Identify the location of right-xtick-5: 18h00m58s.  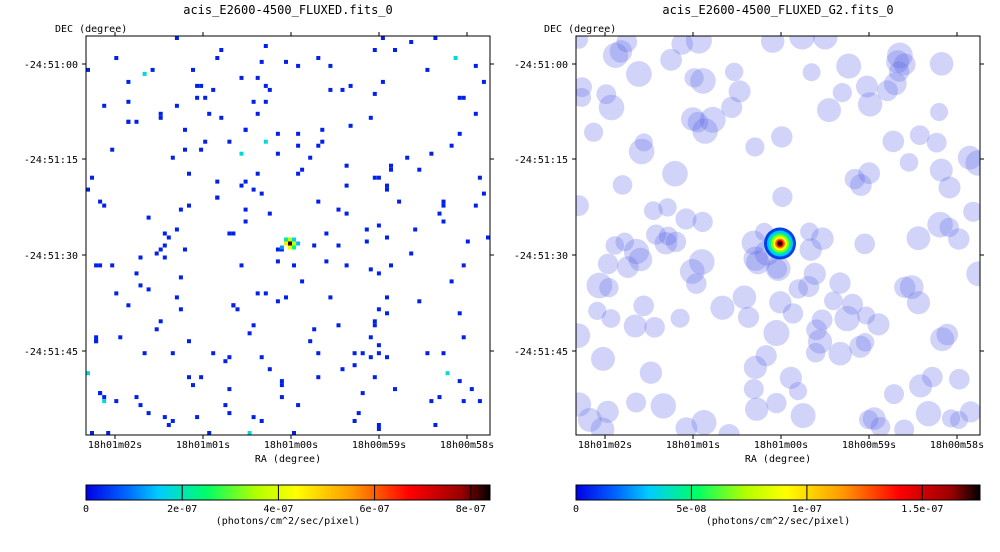
(957, 445).